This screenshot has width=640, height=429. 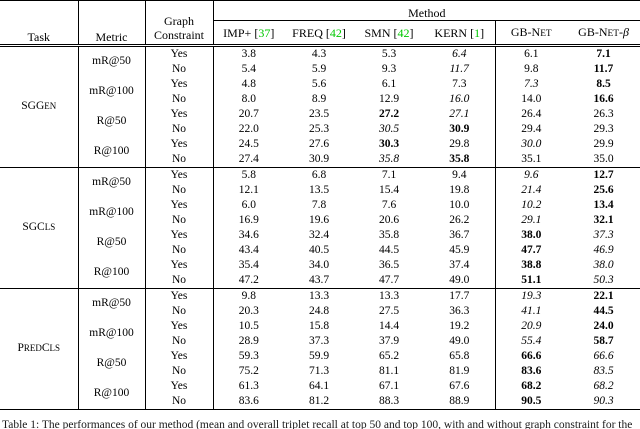 I want to click on value-cell: 14.0, so click(x=530, y=99).